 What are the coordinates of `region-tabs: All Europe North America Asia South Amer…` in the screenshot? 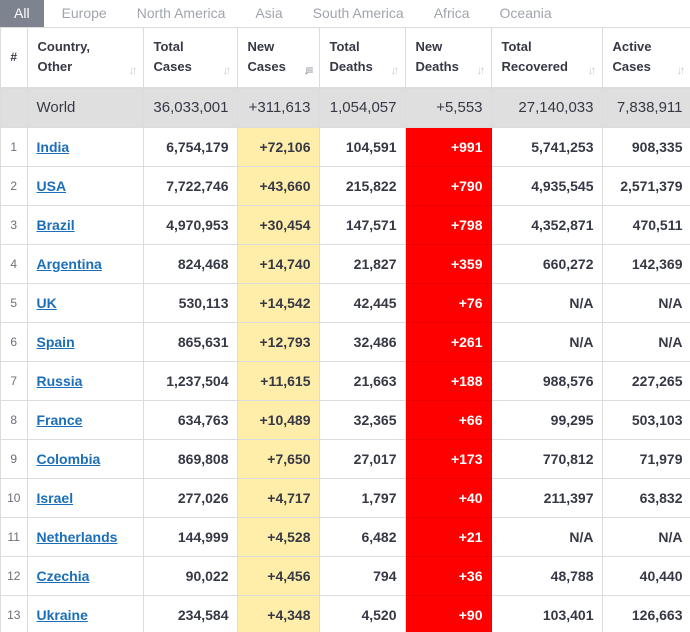 It's located at (345, 14).